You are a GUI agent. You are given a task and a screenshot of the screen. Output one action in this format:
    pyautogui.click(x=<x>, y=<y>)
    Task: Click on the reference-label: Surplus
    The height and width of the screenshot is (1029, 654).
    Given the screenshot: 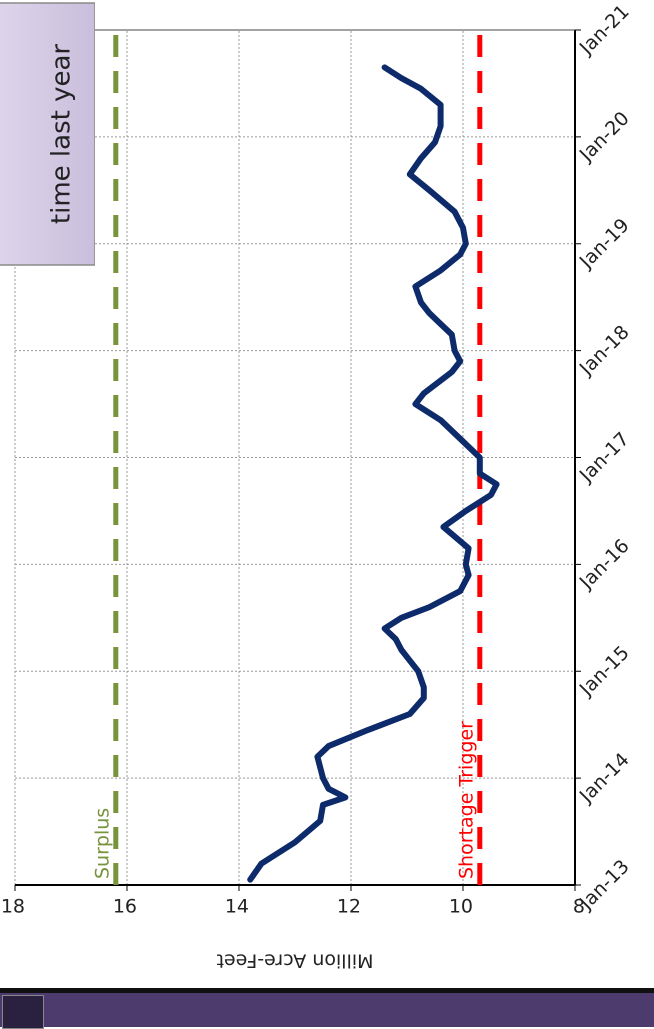 What is the action you would take?
    pyautogui.click(x=102, y=843)
    